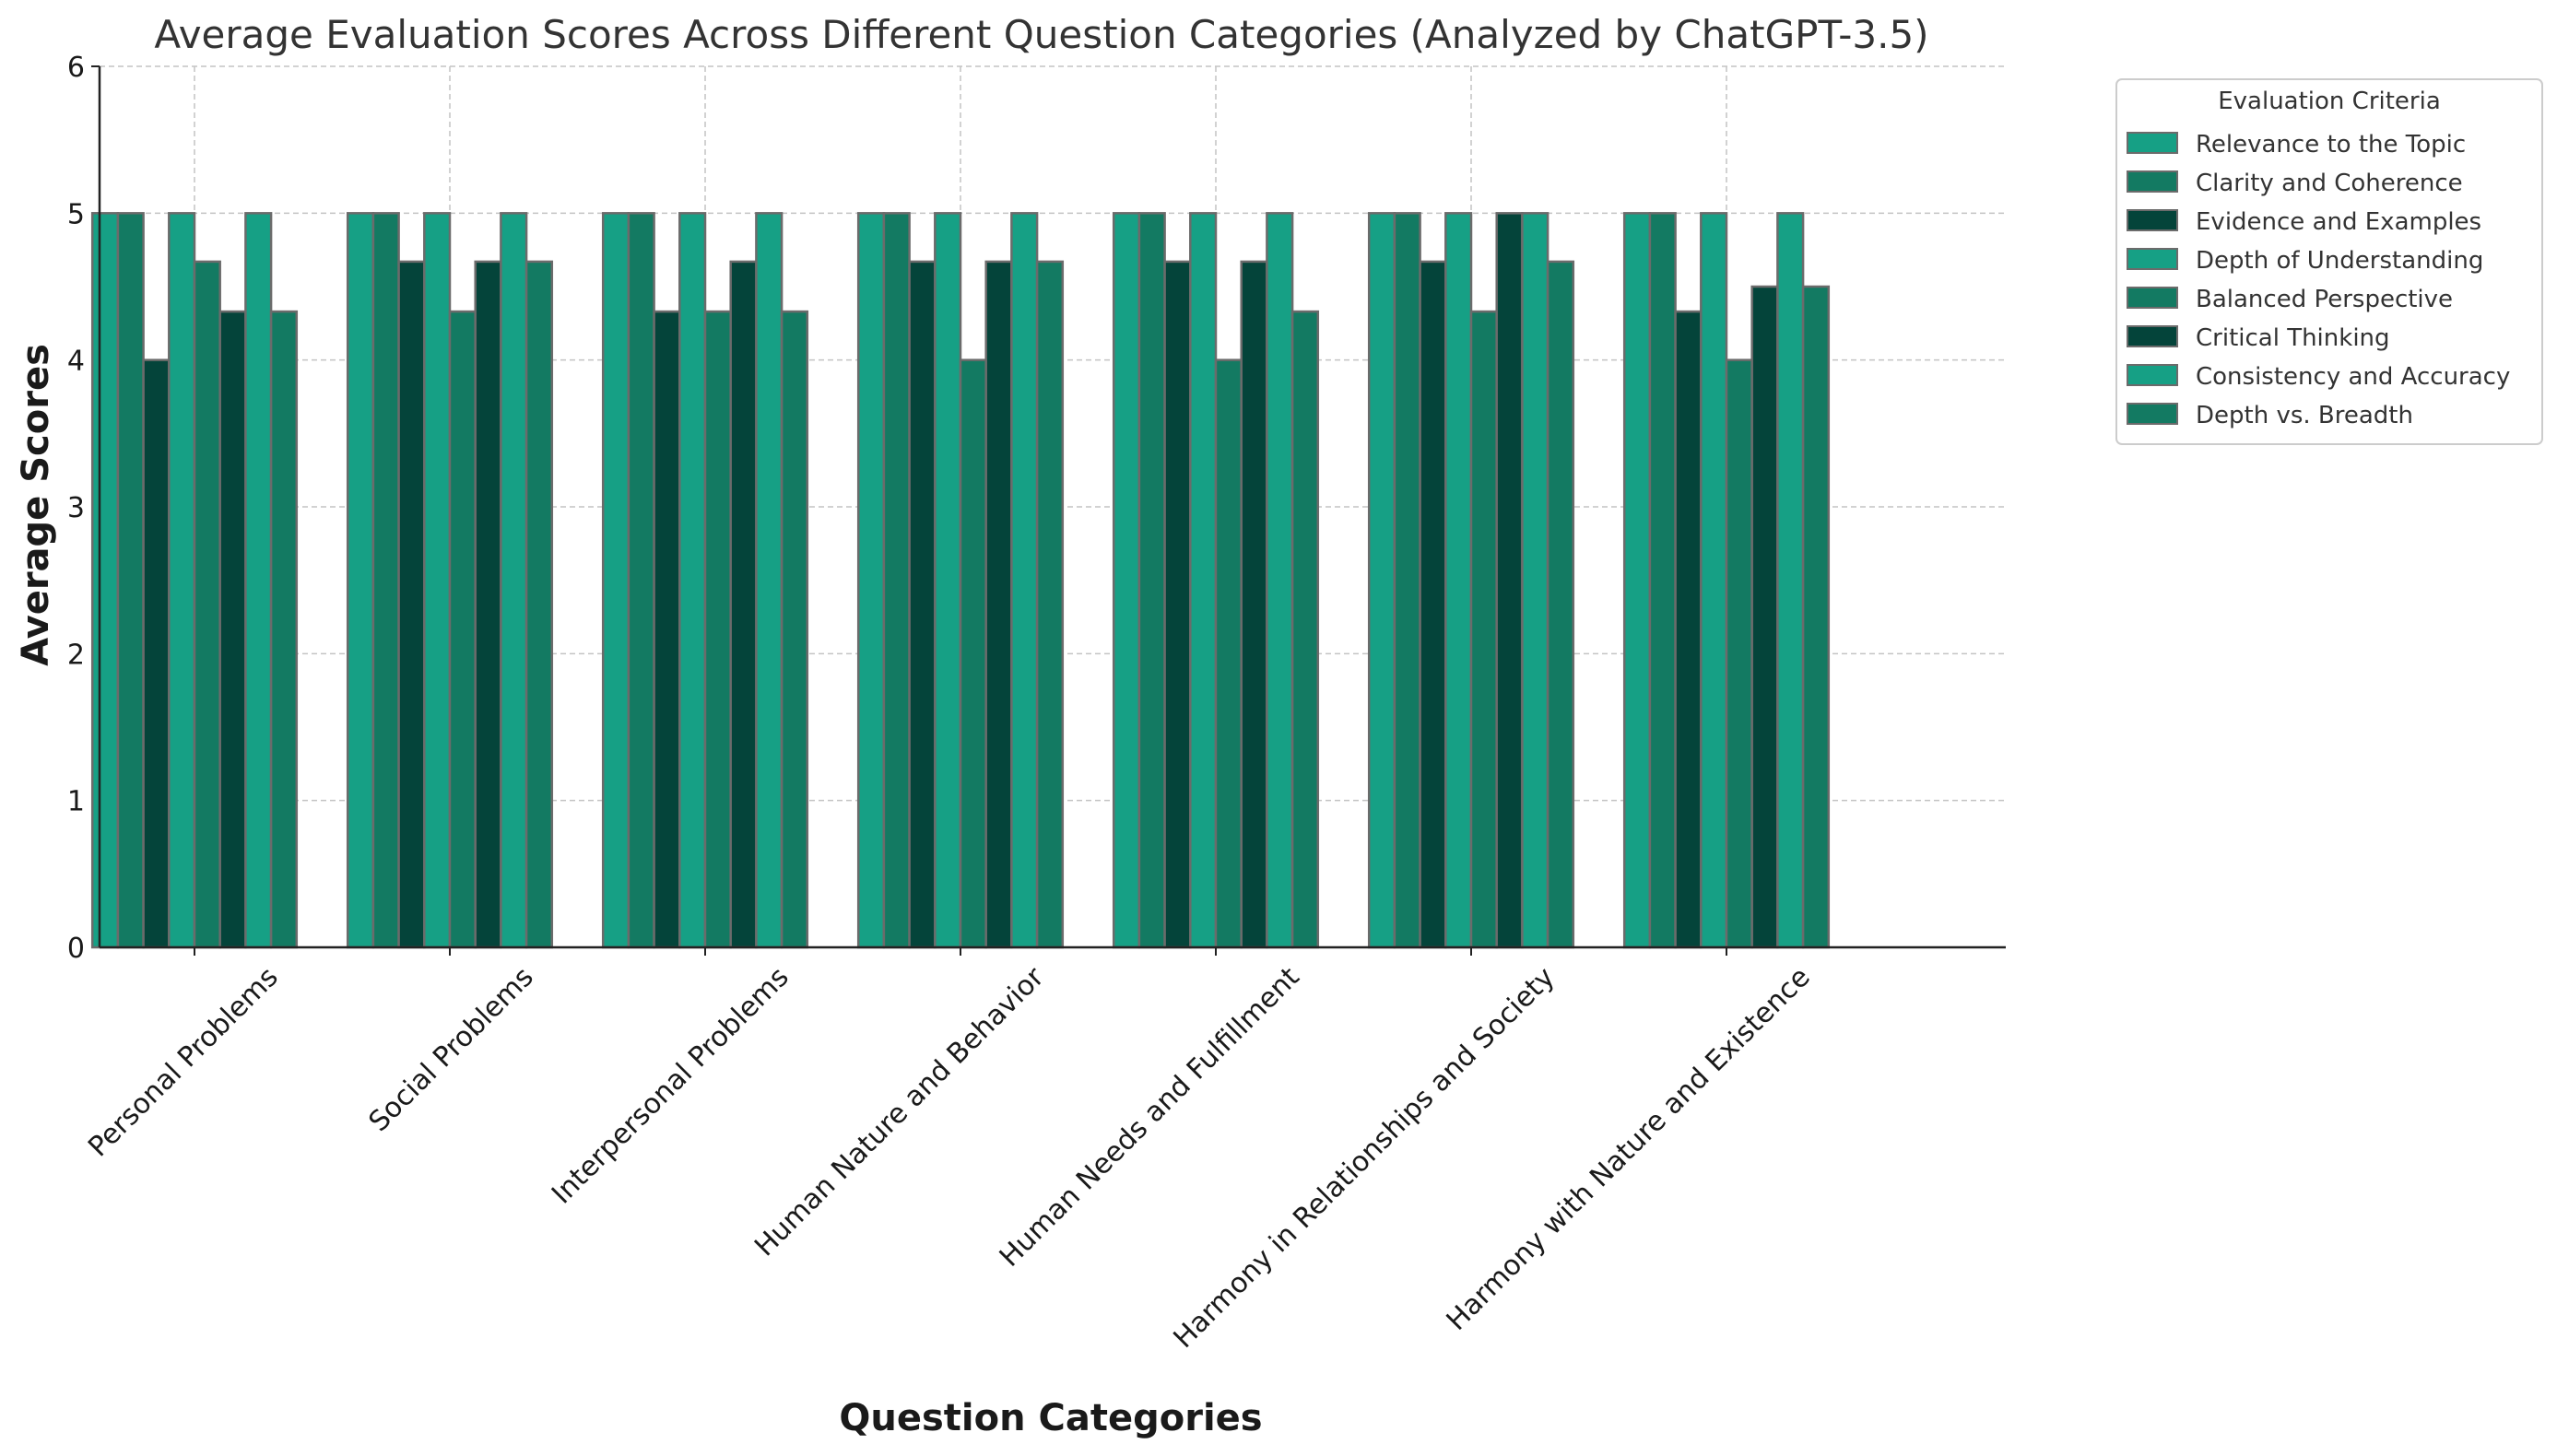 The image size is (2557, 1456). I want to click on x-tick-label: Social Problems, so click(451, 1049).